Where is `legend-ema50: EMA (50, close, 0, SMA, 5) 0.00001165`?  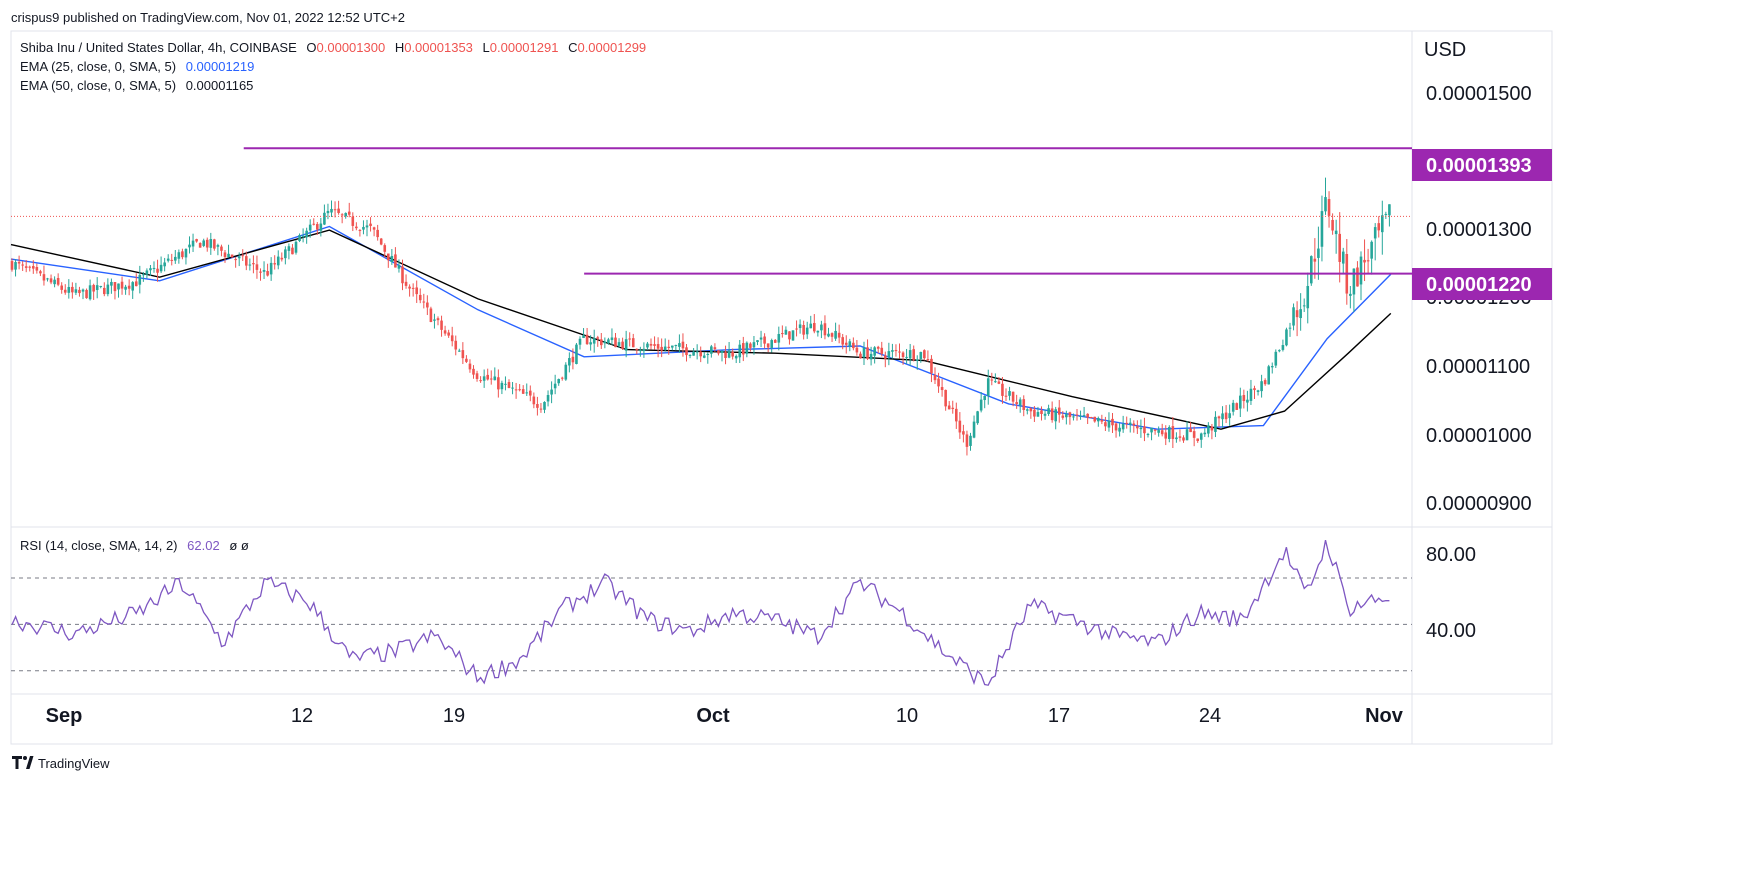 legend-ema50: EMA (50, close, 0, SMA, 5) 0.00001165 is located at coordinates (136, 85).